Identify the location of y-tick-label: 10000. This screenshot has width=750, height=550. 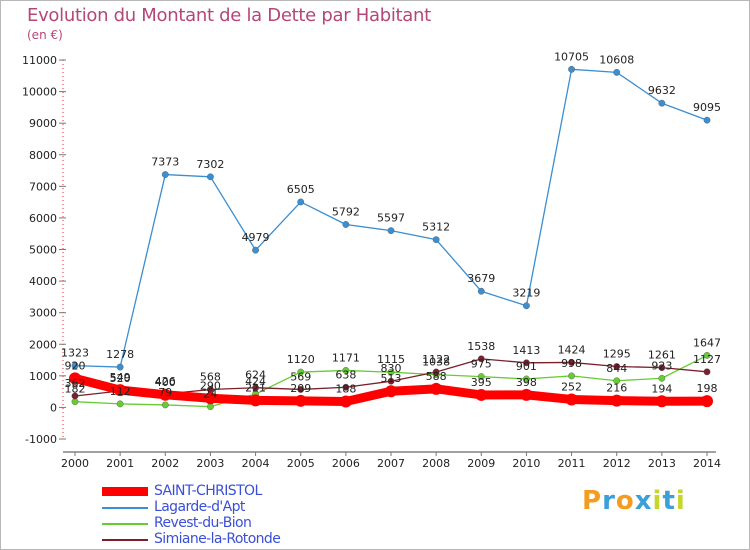
(39, 92).